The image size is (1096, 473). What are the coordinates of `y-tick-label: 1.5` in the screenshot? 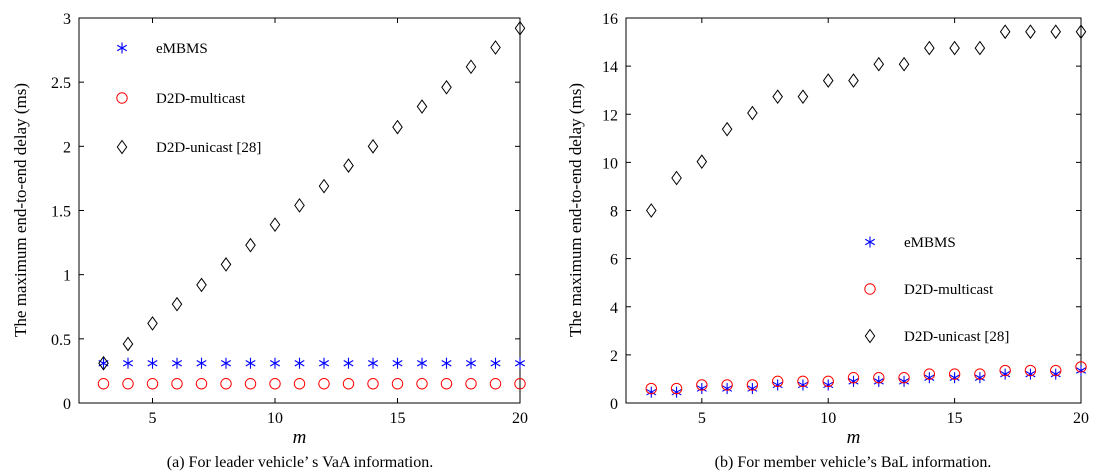 It's located at (61, 212).